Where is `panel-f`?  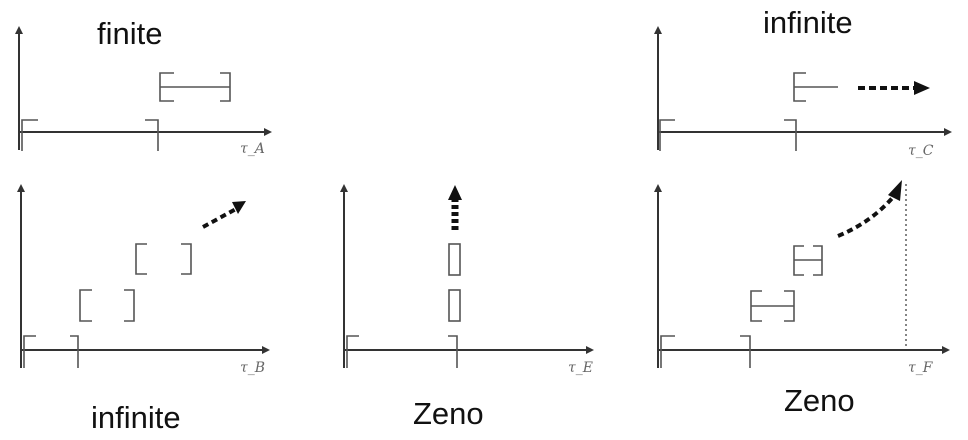 panel-f is located at coordinates (802, 274).